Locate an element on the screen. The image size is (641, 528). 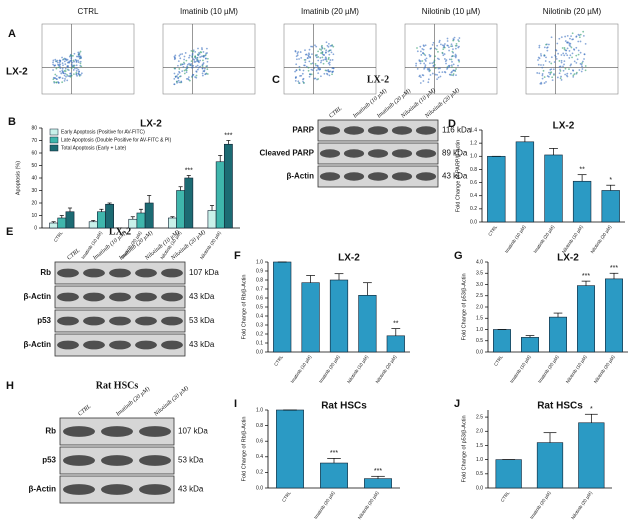
kda-label: 43 kDa is located at coordinates (202, 344).